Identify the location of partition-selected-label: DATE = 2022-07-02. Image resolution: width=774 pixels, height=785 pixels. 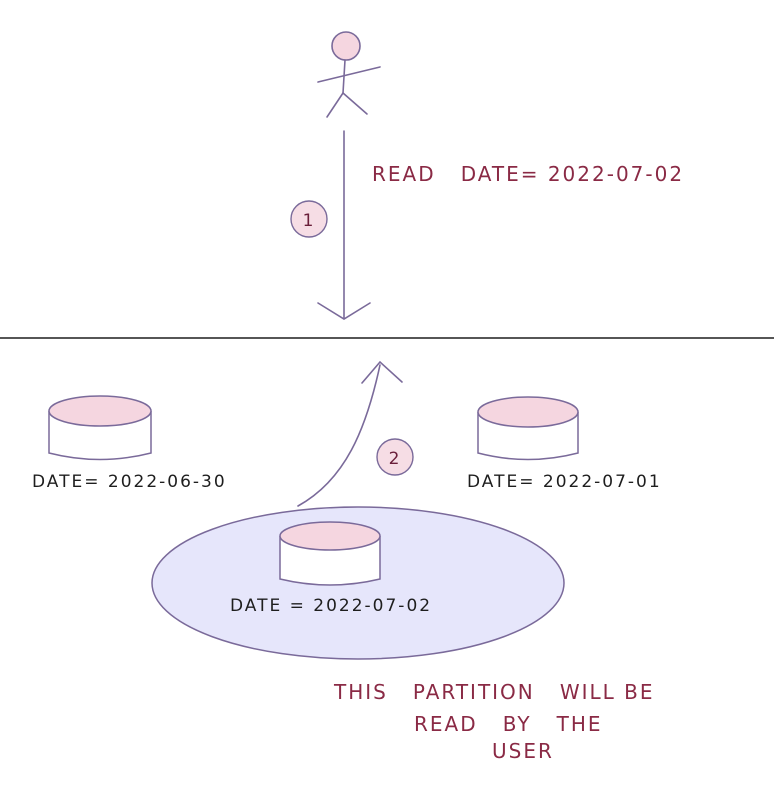
(331, 606).